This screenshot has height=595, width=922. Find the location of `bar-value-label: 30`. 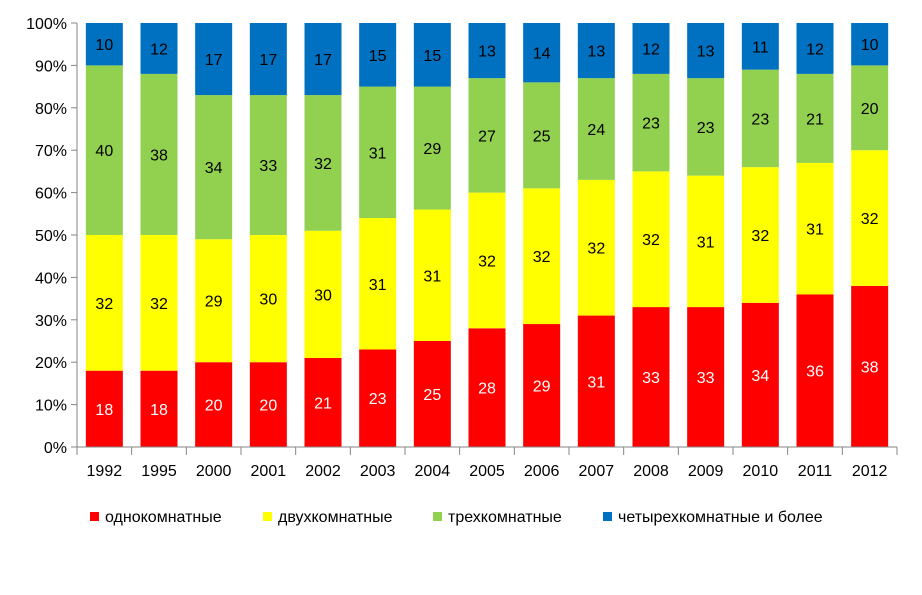

bar-value-label: 30 is located at coordinates (268, 300).